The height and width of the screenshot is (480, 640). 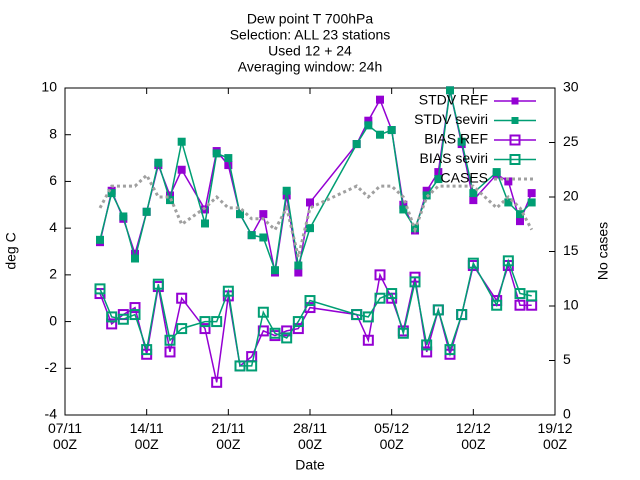 What do you see at coordinates (146, 436) in the screenshot?
I see `x-tick-label: 14/11 00Z` at bounding box center [146, 436].